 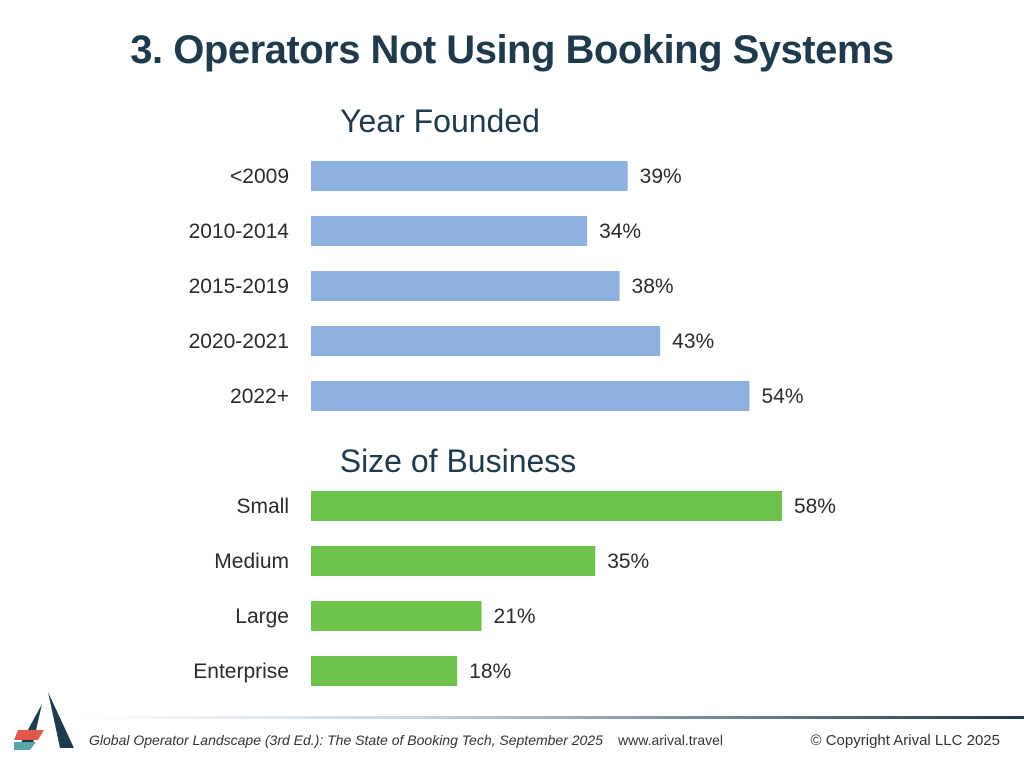 I want to click on arival-logo-icon, so click(x=44, y=721).